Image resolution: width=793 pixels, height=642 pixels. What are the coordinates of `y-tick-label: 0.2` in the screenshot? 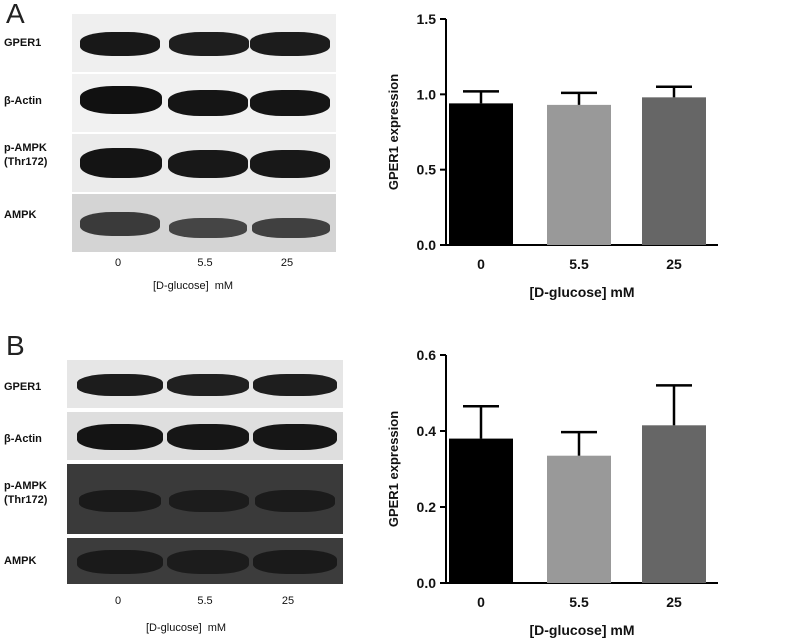 It's located at (427, 507).